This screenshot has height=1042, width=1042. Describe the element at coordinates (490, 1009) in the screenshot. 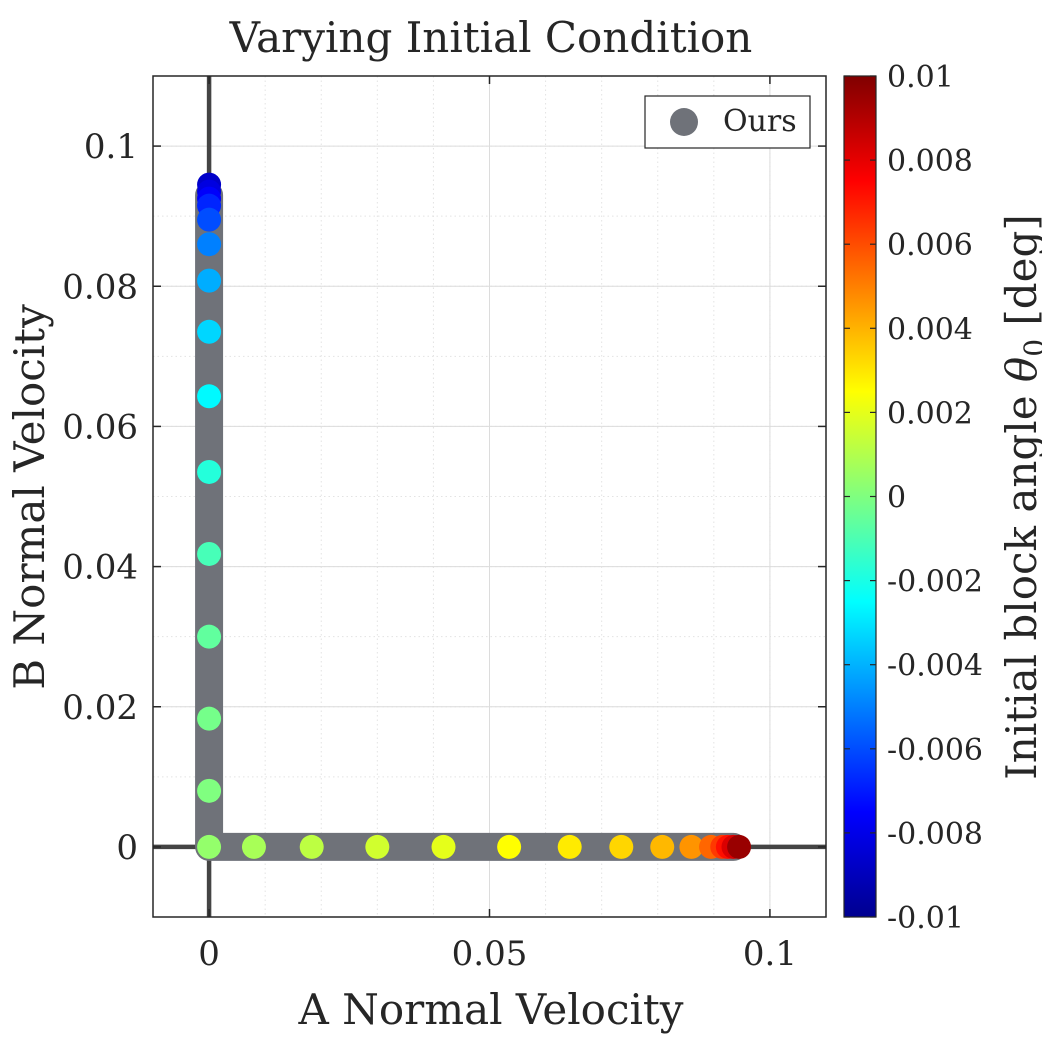

I see `x-axis-label: A Normal Velocity` at that location.